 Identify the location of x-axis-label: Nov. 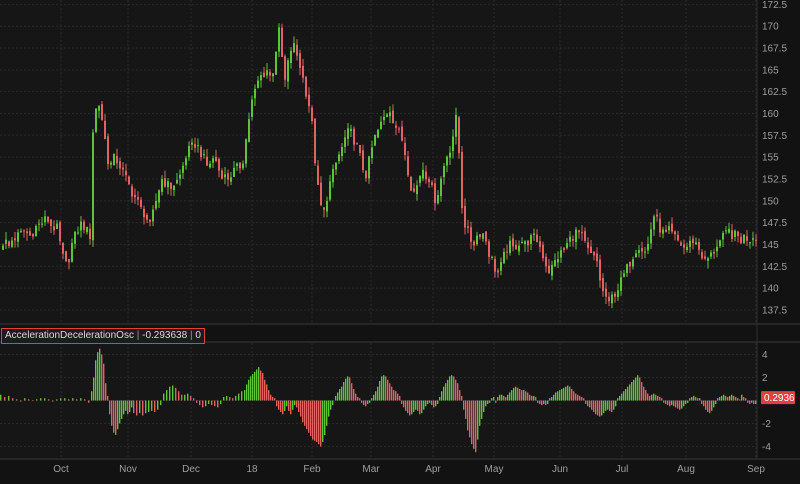
(128, 469).